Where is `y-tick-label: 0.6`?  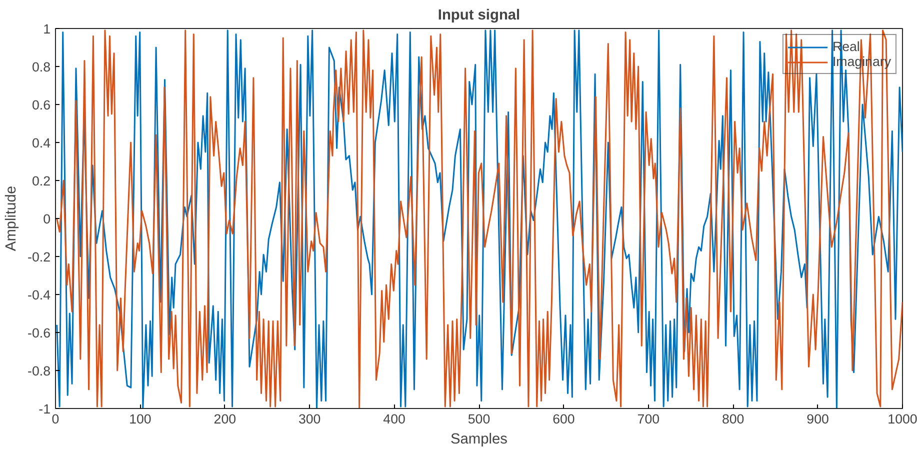
y-tick-label: 0.6 is located at coordinates (41, 105).